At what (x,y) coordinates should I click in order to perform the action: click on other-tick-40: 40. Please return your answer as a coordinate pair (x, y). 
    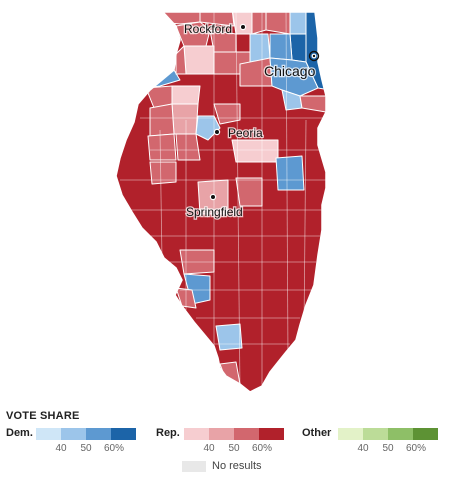
    Looking at the image, I should click on (363, 448).